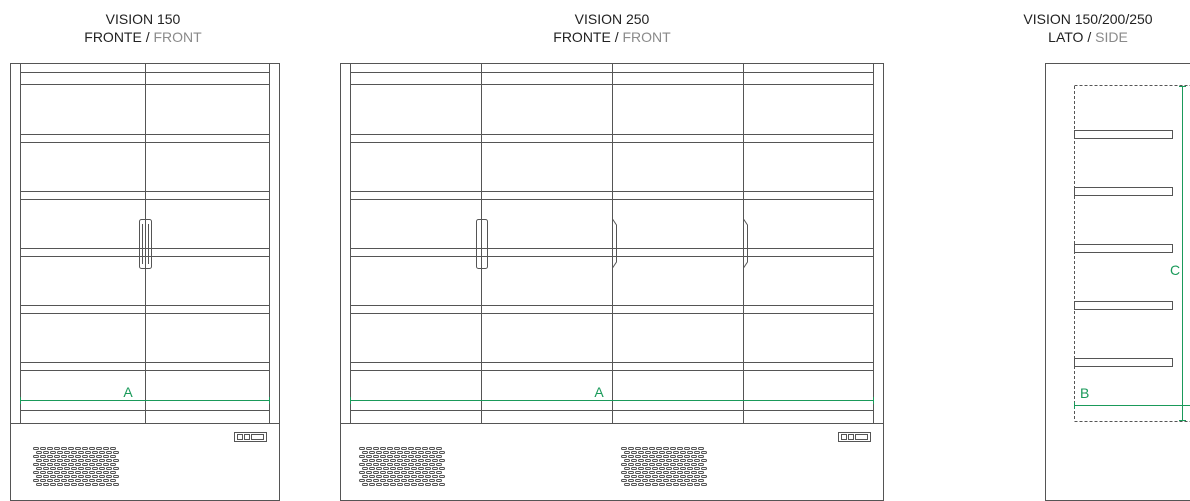  Describe the element at coordinates (854, 437) in the screenshot. I see `vision250-control-panel` at that location.